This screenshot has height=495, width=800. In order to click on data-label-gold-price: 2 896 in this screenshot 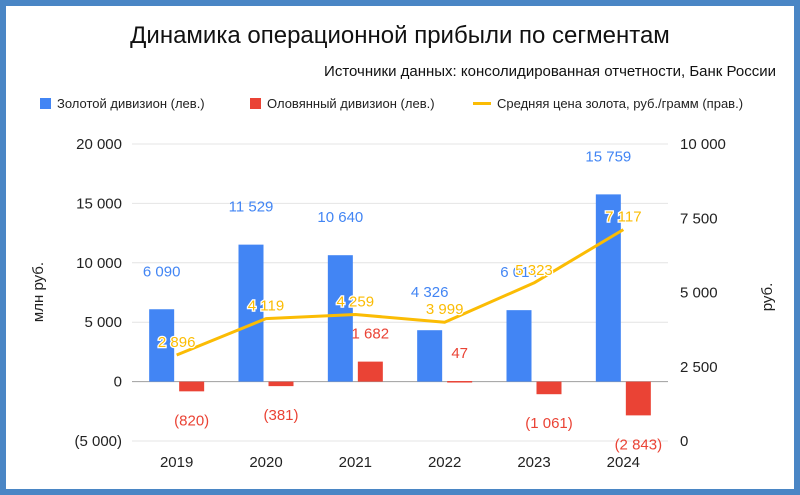, I will do `click(177, 342)`.